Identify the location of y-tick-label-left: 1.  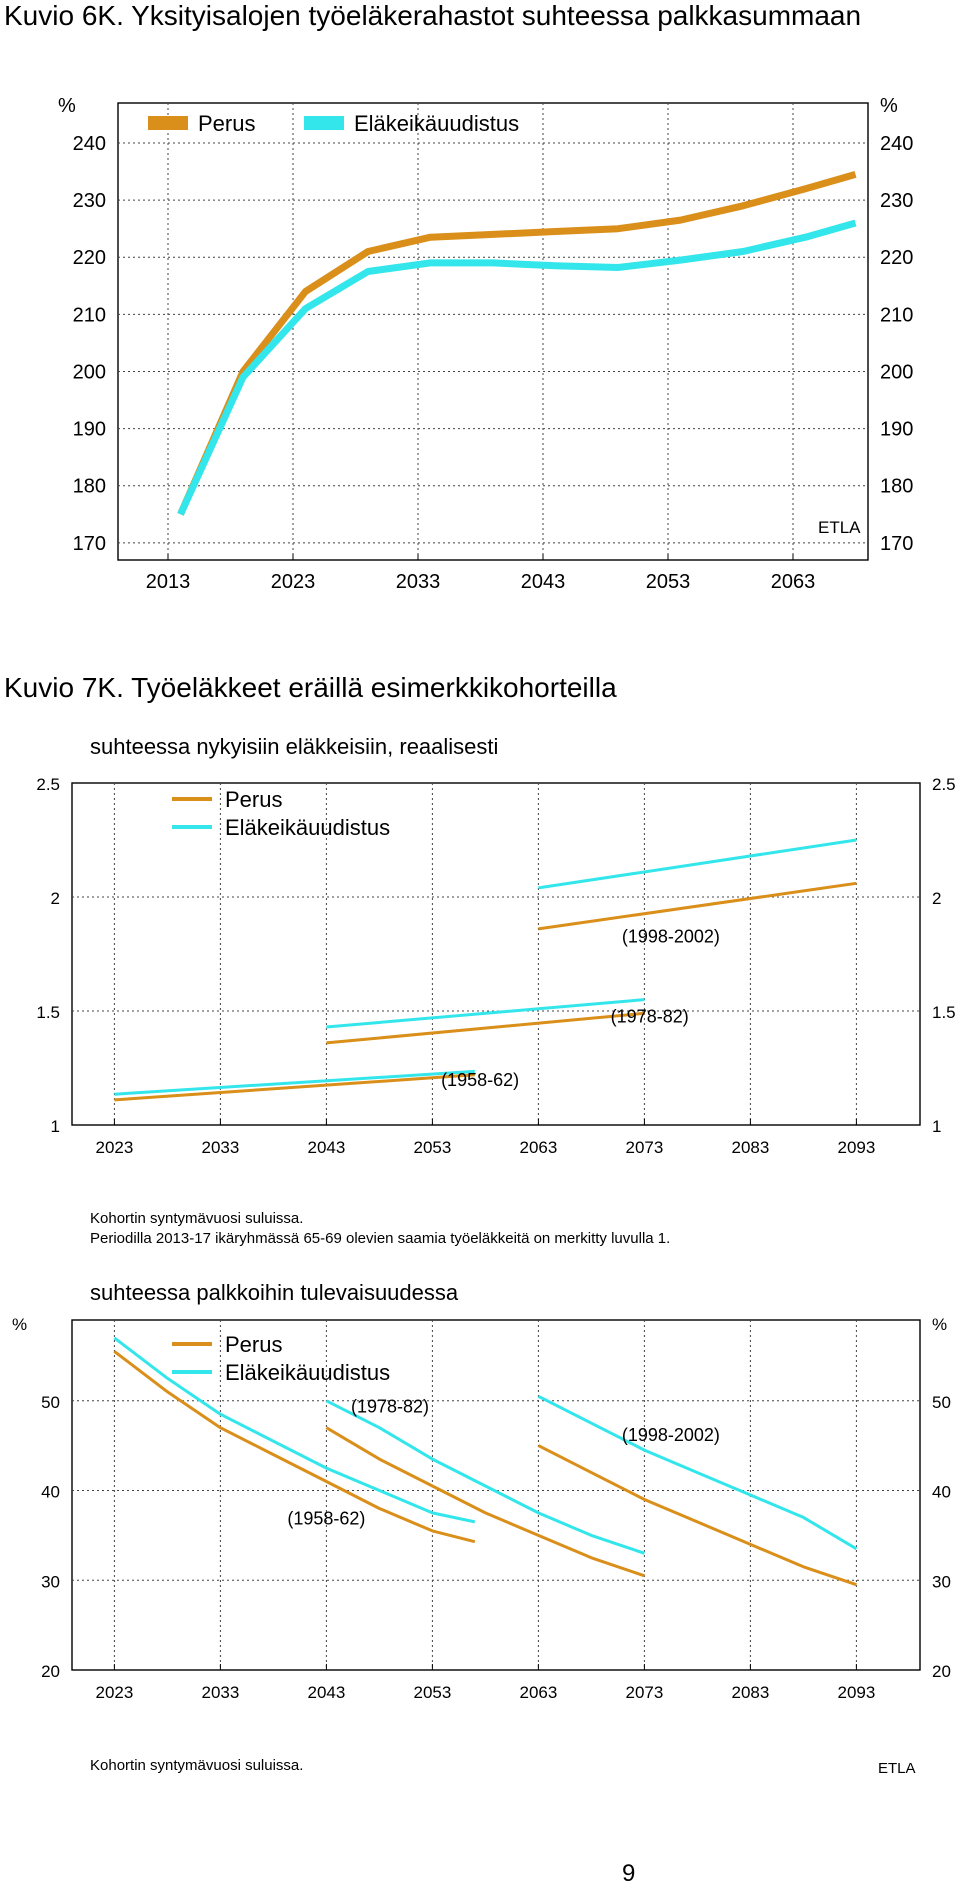
(55, 1126).